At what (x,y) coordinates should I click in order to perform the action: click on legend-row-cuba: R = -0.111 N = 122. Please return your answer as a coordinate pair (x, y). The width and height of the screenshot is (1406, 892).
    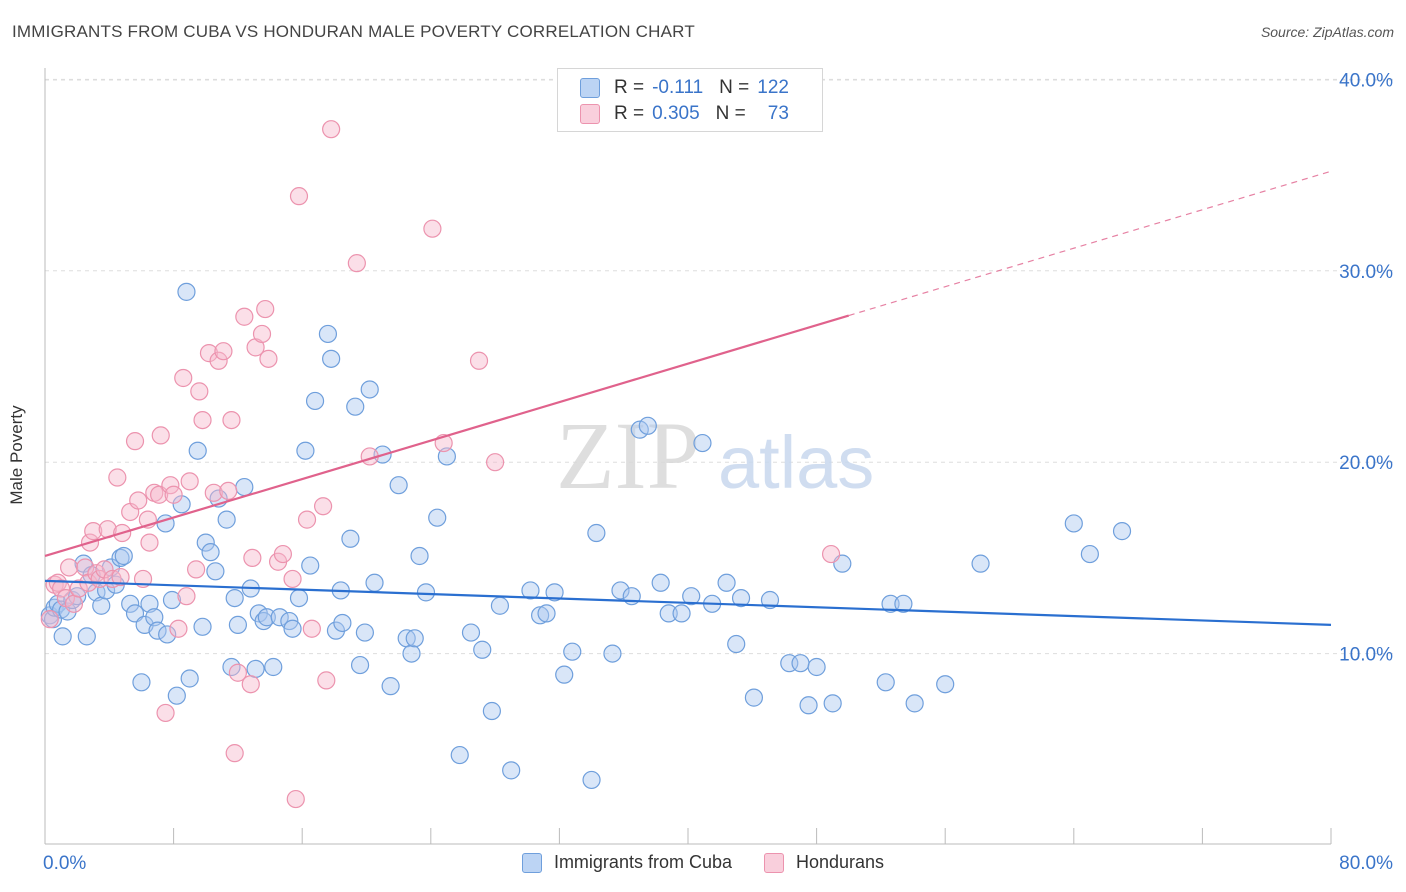
    Looking at the image, I should click on (684, 88).